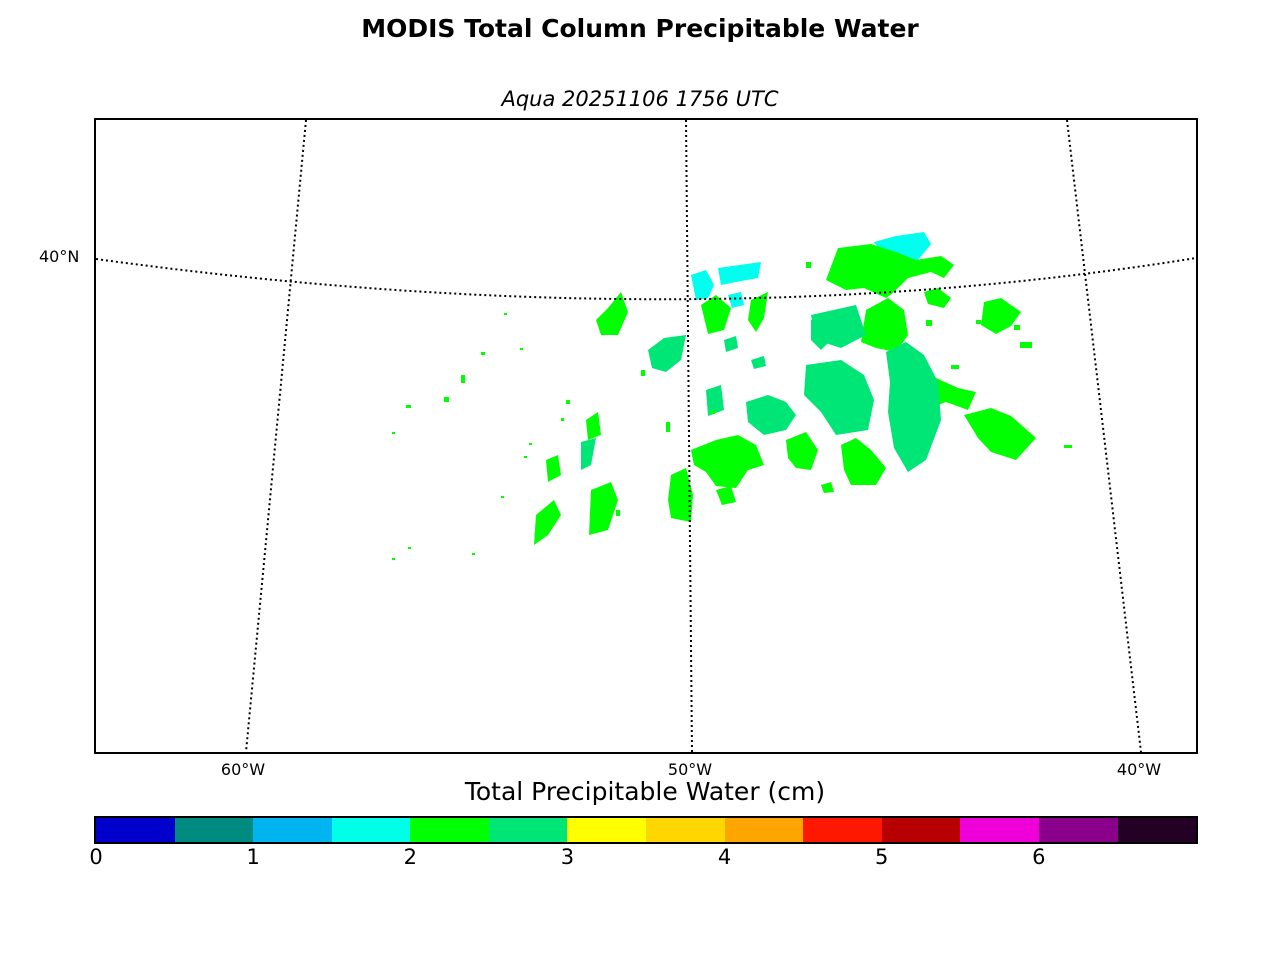 This screenshot has width=1280, height=960. I want to click on tpw-teal-green-patches, so click(761, 388).